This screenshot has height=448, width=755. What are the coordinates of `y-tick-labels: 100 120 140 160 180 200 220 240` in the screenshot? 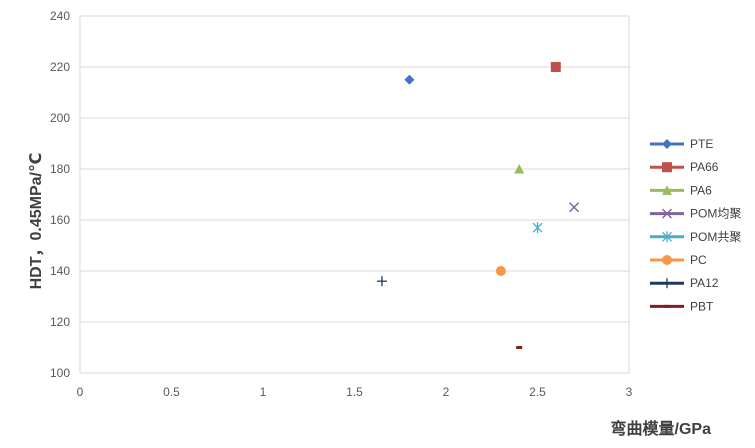 It's located at (60, 194).